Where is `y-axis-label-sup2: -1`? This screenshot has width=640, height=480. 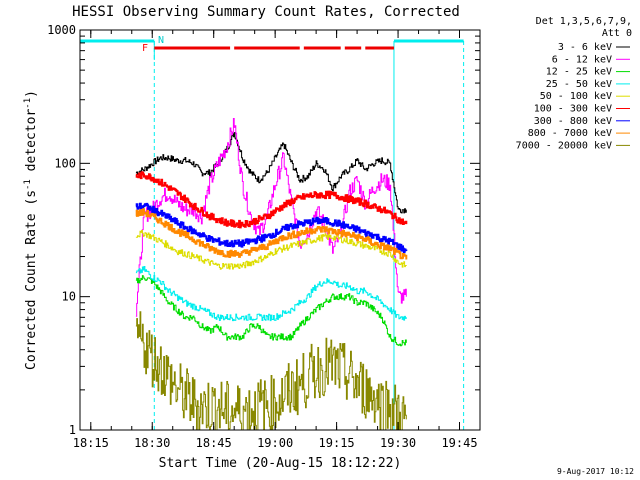
y-axis-label-sup2: -1 is located at coordinates (28, 103).